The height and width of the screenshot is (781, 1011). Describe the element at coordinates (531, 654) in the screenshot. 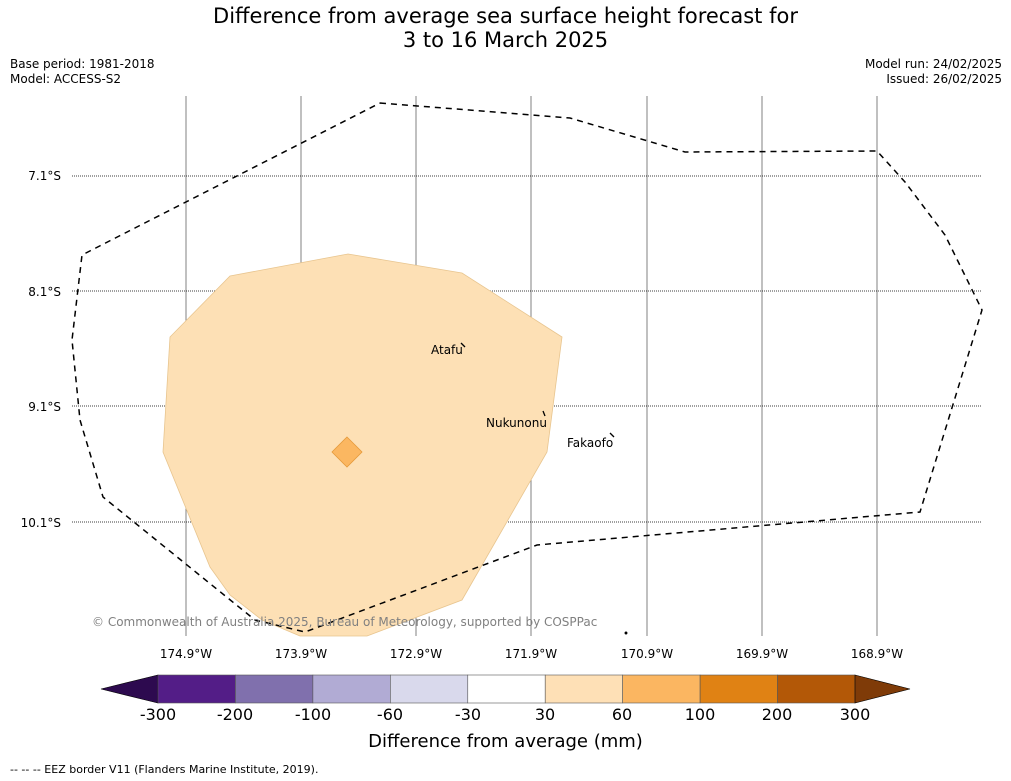

I see `lon-label: 171.9°W` at that location.